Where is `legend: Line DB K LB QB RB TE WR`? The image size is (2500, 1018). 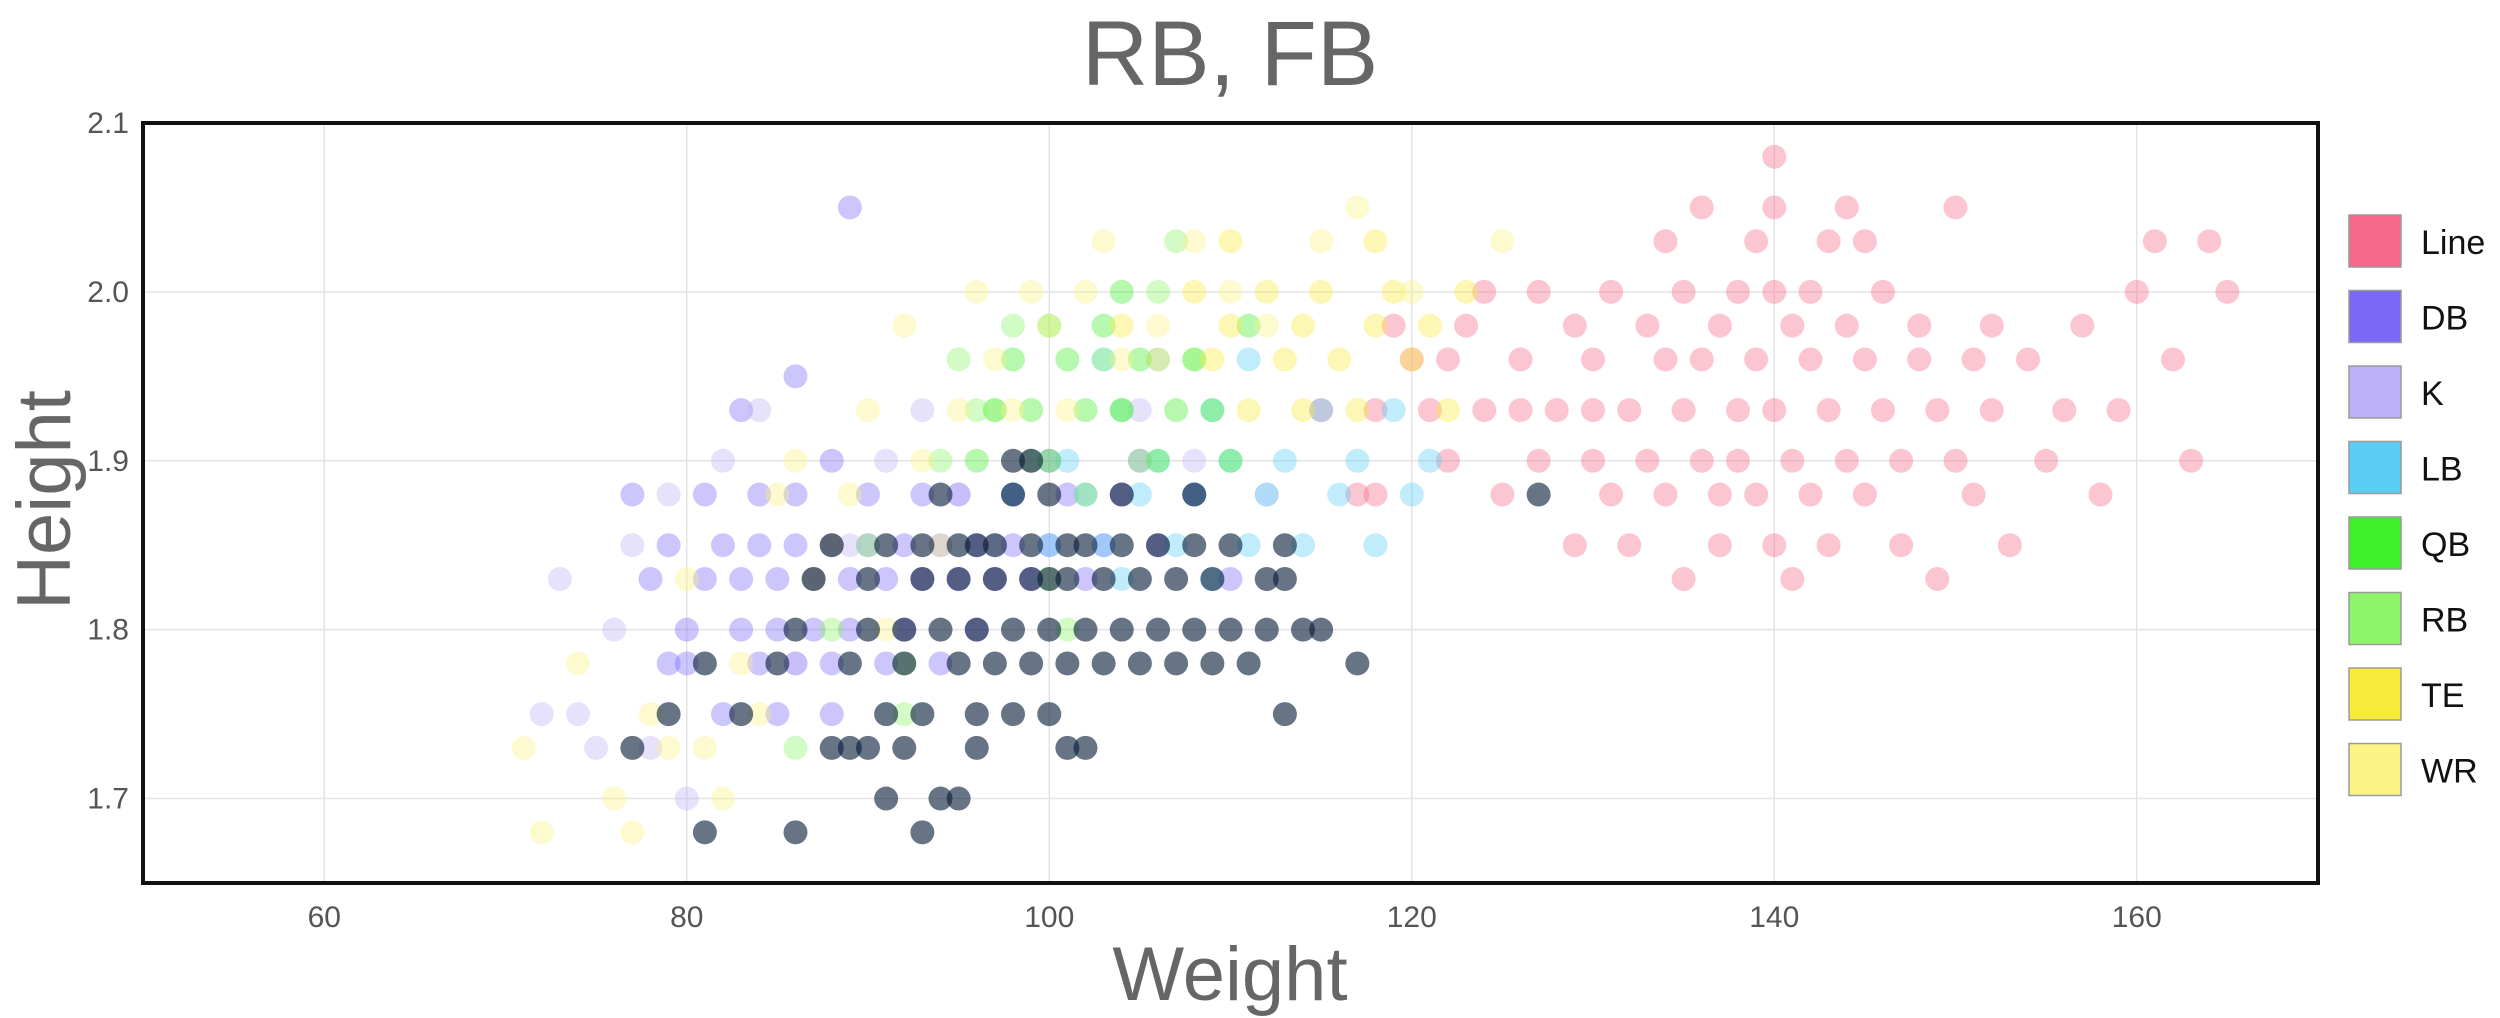
legend: Line DB K LB QB RB TE WR is located at coordinates (2416, 505).